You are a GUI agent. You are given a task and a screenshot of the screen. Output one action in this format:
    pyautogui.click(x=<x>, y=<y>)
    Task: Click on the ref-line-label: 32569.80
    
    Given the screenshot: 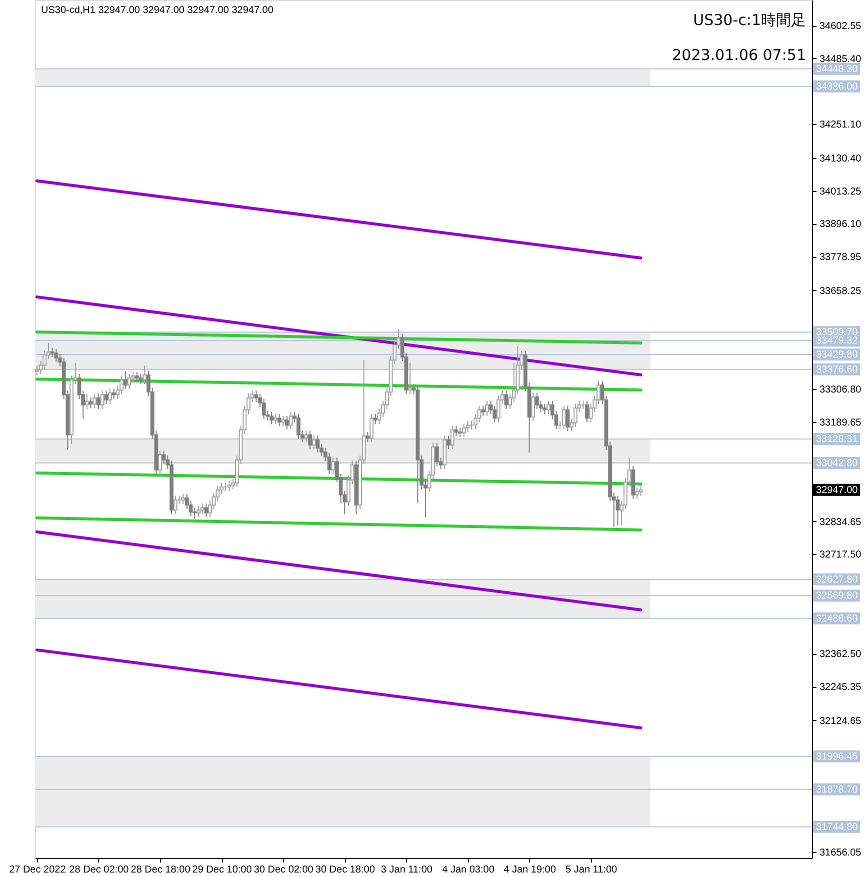 What is the action you would take?
    pyautogui.click(x=837, y=596)
    